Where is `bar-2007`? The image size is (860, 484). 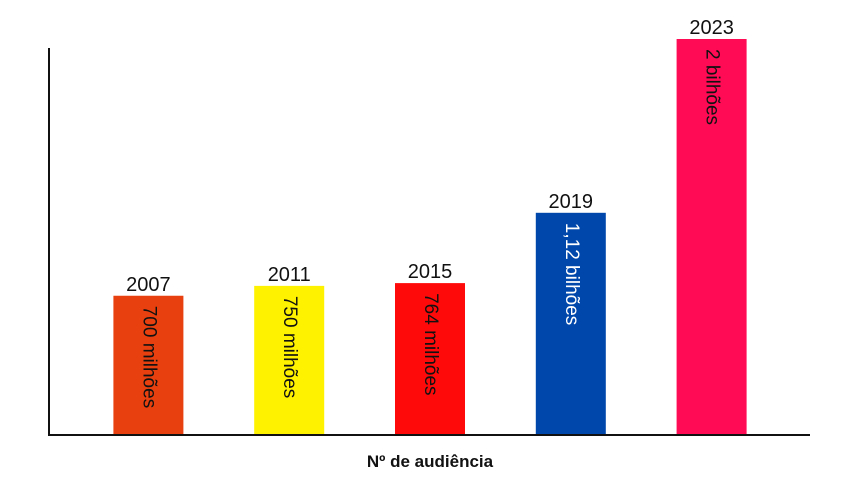 bar-2007 is located at coordinates (148, 364).